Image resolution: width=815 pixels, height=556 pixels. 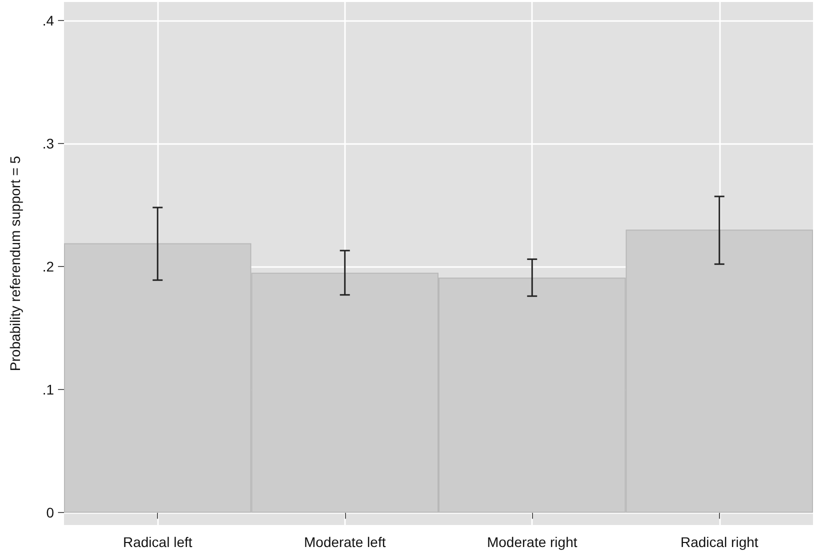 I want to click on y-tick-label: 0, so click(x=50, y=512).